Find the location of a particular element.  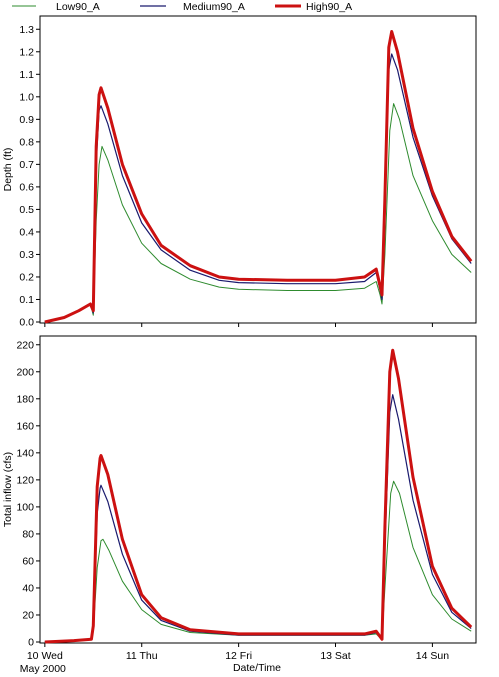

legend-label-low: Low90_A is located at coordinates (78, 7).